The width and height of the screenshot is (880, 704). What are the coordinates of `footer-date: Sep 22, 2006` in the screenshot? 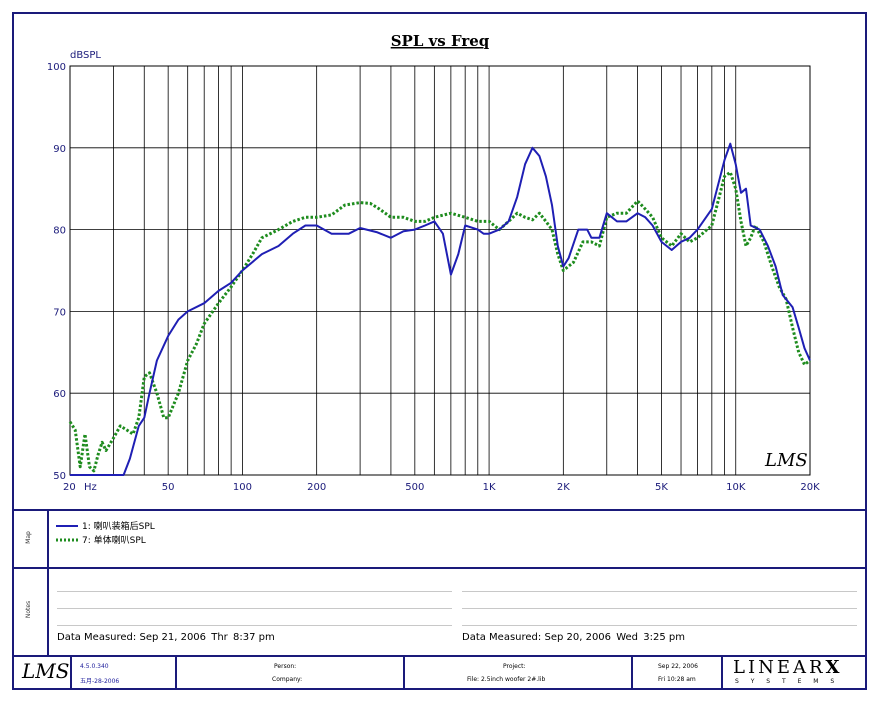 It's located at (678, 666).